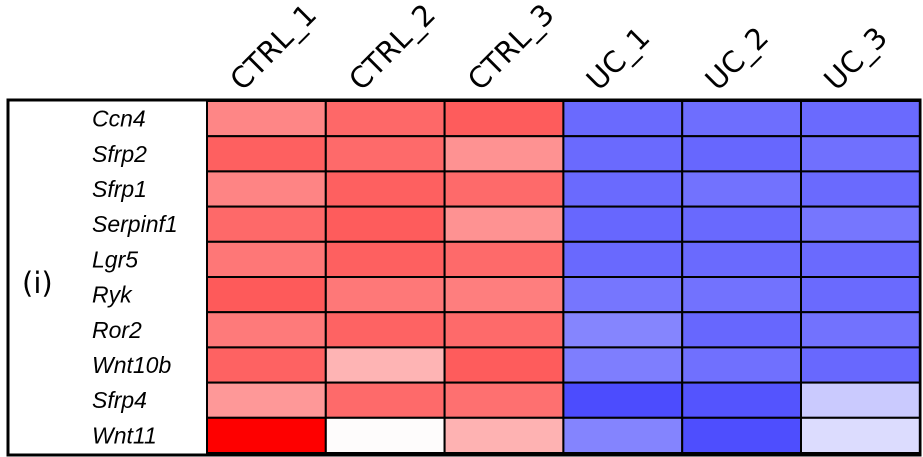 The width and height of the screenshot is (923, 457). I want to click on column-label-ctrl-3: CTRL_3, so click(511, 48).